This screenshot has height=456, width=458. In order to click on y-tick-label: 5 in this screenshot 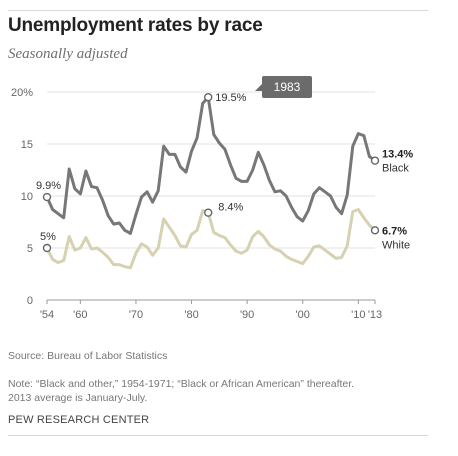, I will do `click(30, 249)`.